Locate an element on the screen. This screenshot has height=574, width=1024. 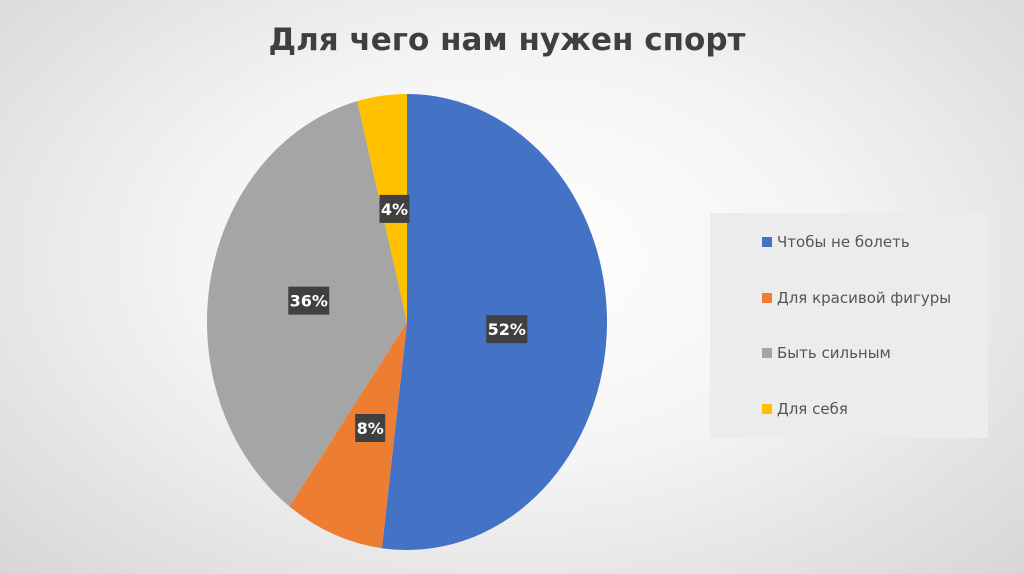
data-label-text: 8% is located at coordinates (370, 428).